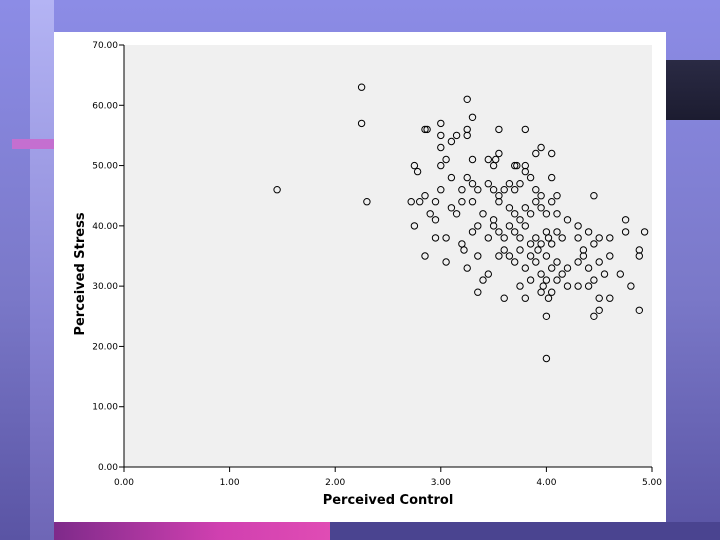 This screenshot has height=540, width=720. What do you see at coordinates (388, 477) in the screenshot?
I see `x-axis: 0.00 1.00 2.00 3.00 4.00 5.00` at bounding box center [388, 477].